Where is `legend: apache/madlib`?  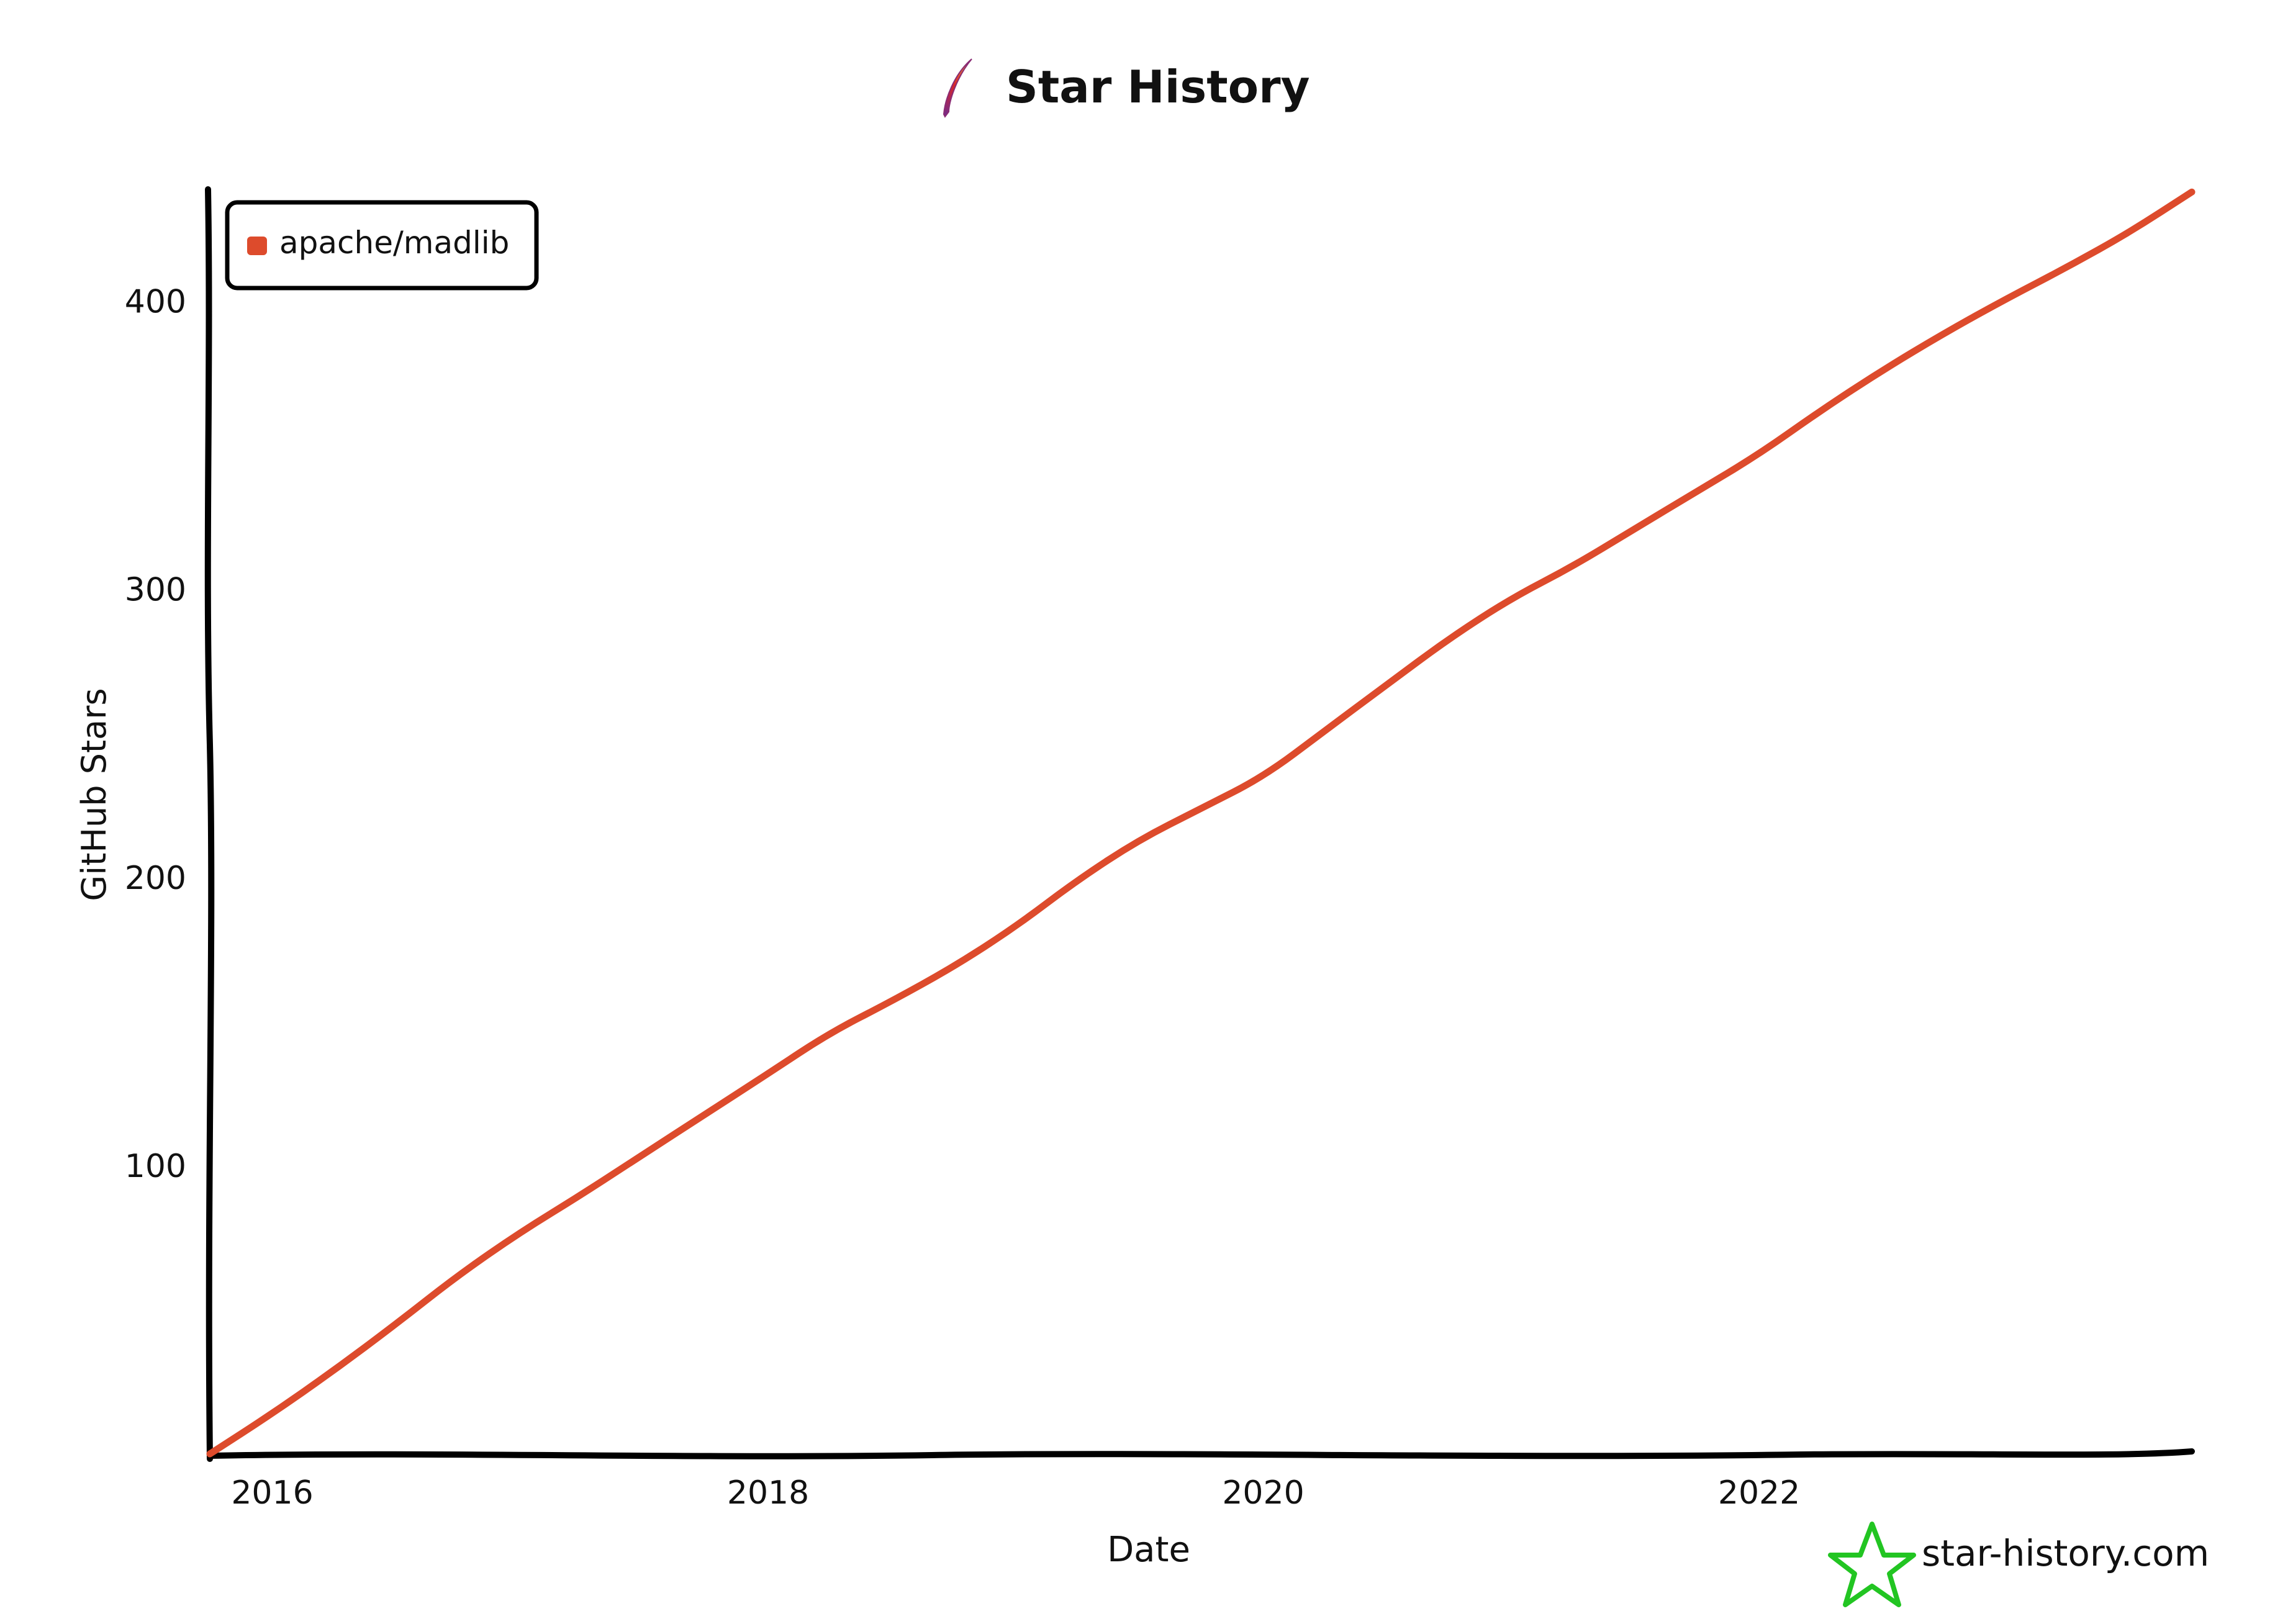 legend: apache/madlib is located at coordinates (382, 245).